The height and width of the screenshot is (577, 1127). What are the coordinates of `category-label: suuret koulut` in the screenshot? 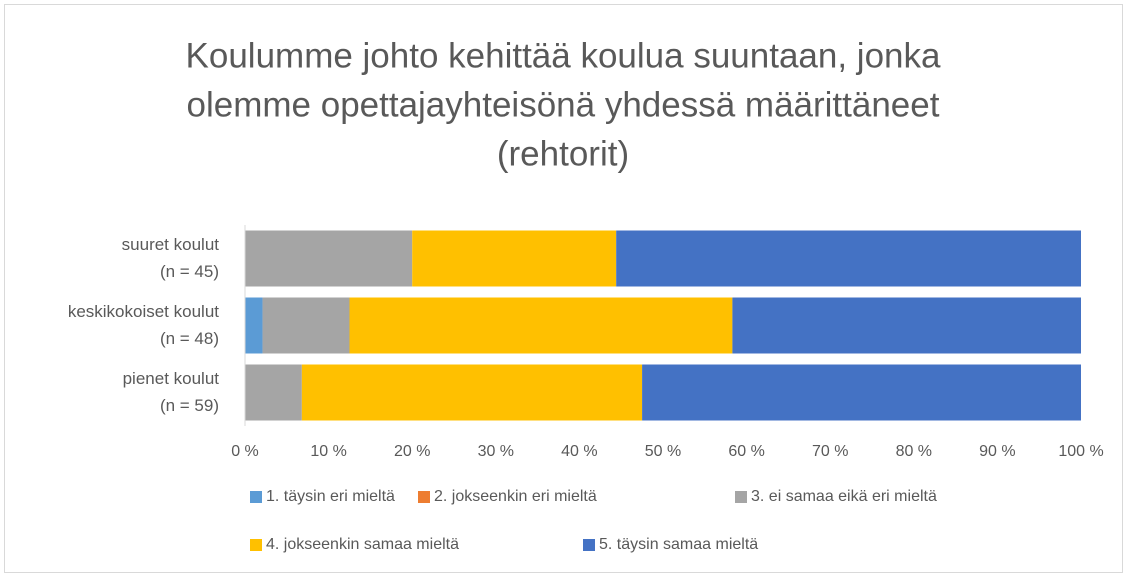 It's located at (171, 244).